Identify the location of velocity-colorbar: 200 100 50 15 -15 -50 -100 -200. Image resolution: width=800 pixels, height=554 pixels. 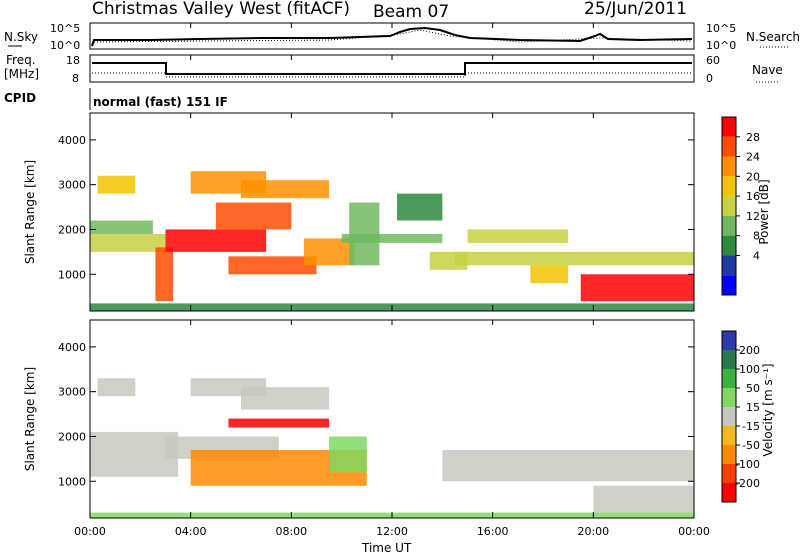
(740, 416).